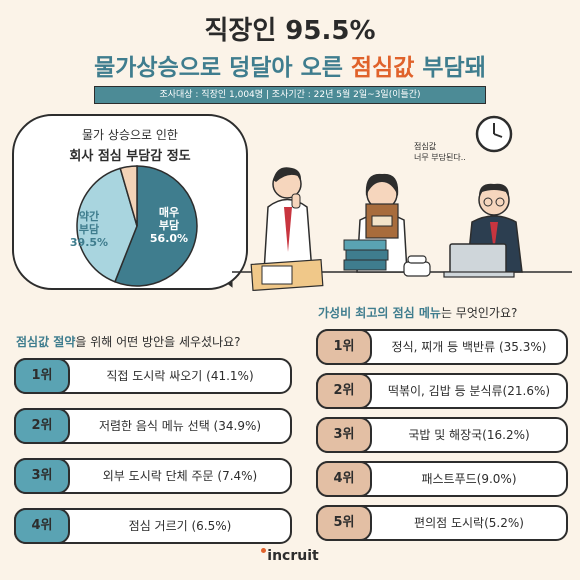 This screenshot has height=580, width=580. Describe the element at coordinates (425, 146) in the screenshot. I see `worker-thought-line1: 점심값` at that location.